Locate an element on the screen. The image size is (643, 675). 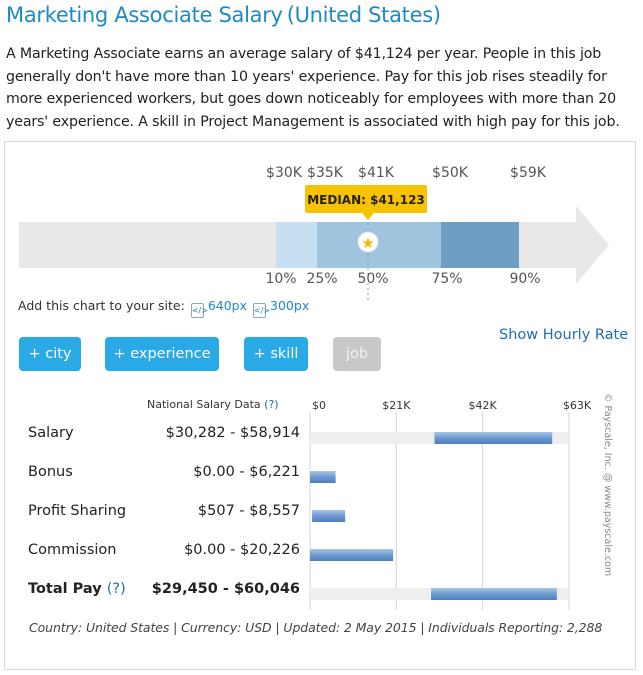
x-tick-label: $0 is located at coordinates (319, 405).